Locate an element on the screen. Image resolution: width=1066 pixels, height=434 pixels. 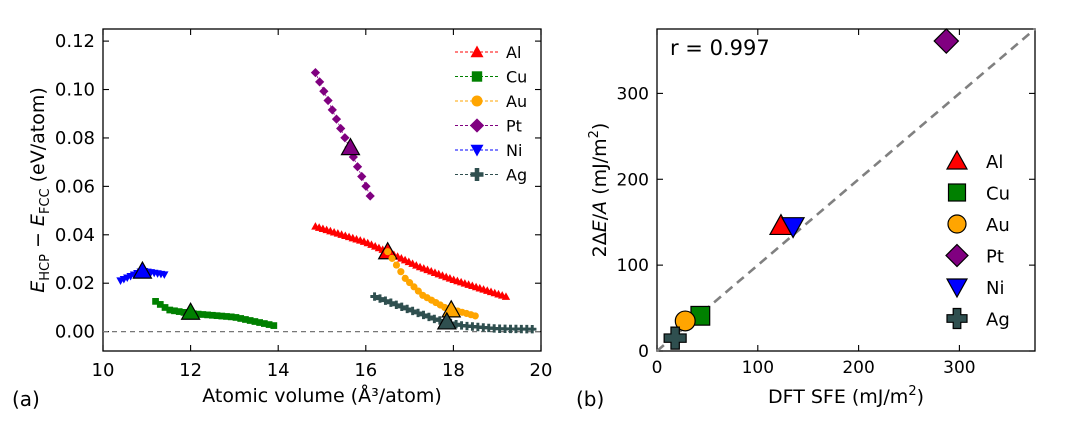
a-xtick-label: 10 is located at coordinates (103, 370).